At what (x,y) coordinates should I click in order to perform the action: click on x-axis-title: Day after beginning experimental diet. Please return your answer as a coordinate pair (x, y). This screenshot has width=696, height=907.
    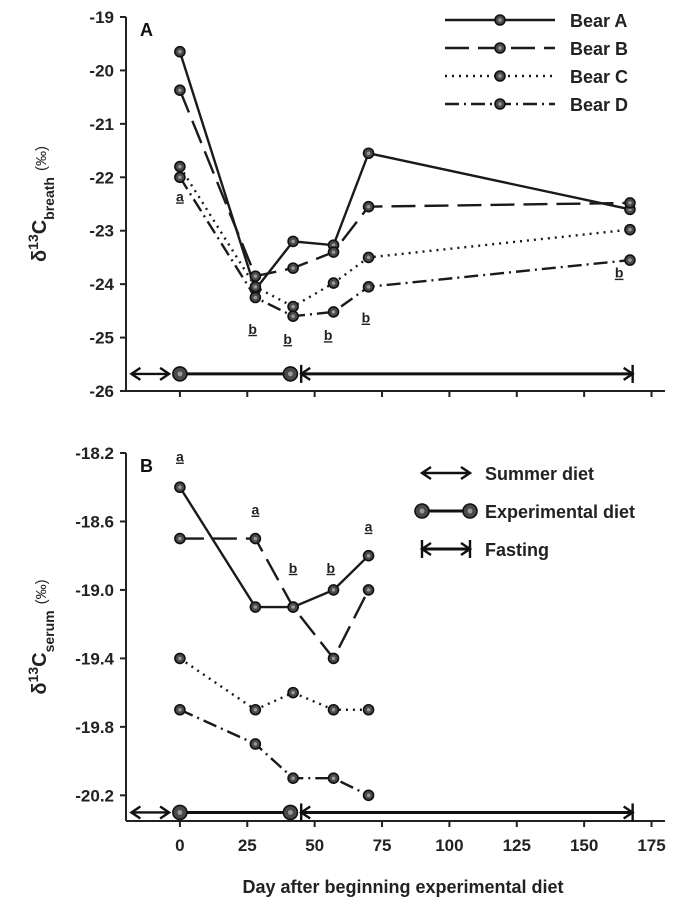
    Looking at the image, I should click on (402, 887).